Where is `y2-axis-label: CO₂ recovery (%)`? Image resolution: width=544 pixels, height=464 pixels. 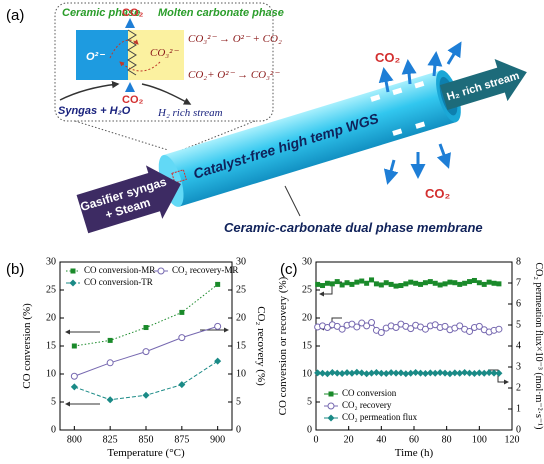 y2-axis-label: CO₂ recovery (%) is located at coordinates (261, 346).